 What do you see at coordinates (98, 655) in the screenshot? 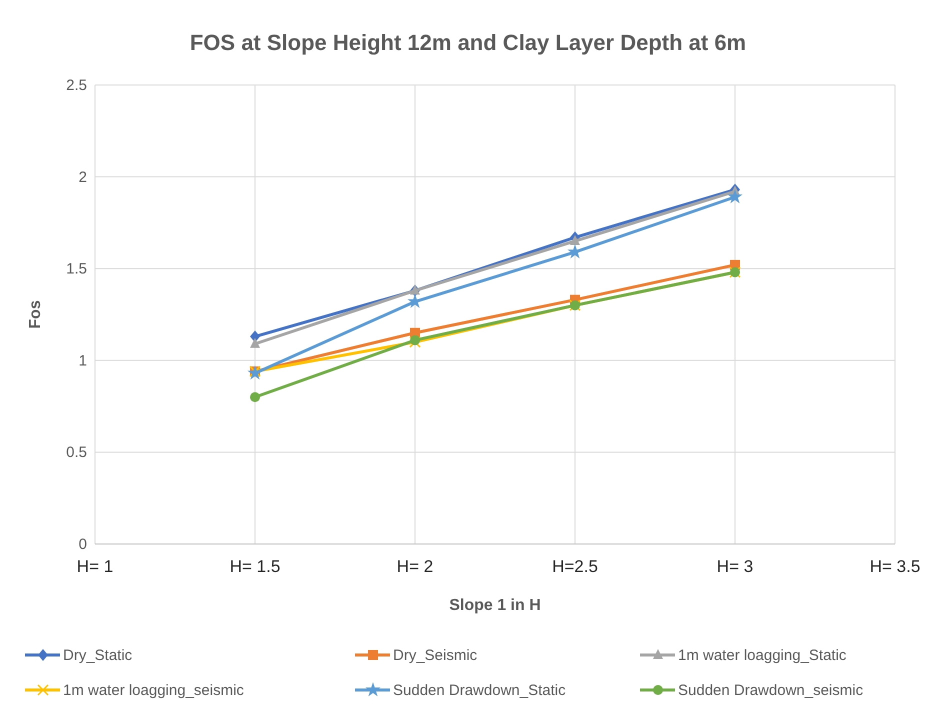
I see `legend-label: Dry_Static` at bounding box center [98, 655].